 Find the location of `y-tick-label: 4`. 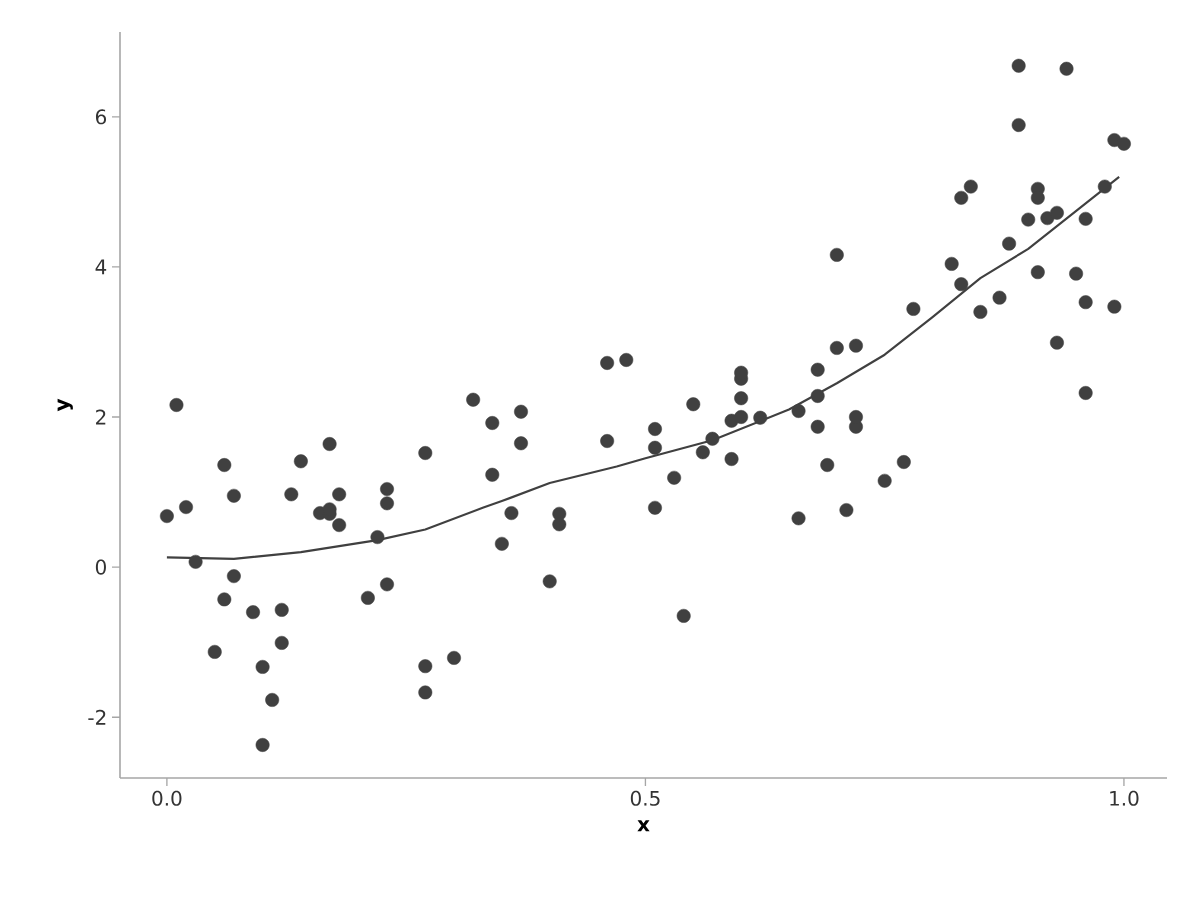

y-tick-label: 4 is located at coordinates (101, 267).